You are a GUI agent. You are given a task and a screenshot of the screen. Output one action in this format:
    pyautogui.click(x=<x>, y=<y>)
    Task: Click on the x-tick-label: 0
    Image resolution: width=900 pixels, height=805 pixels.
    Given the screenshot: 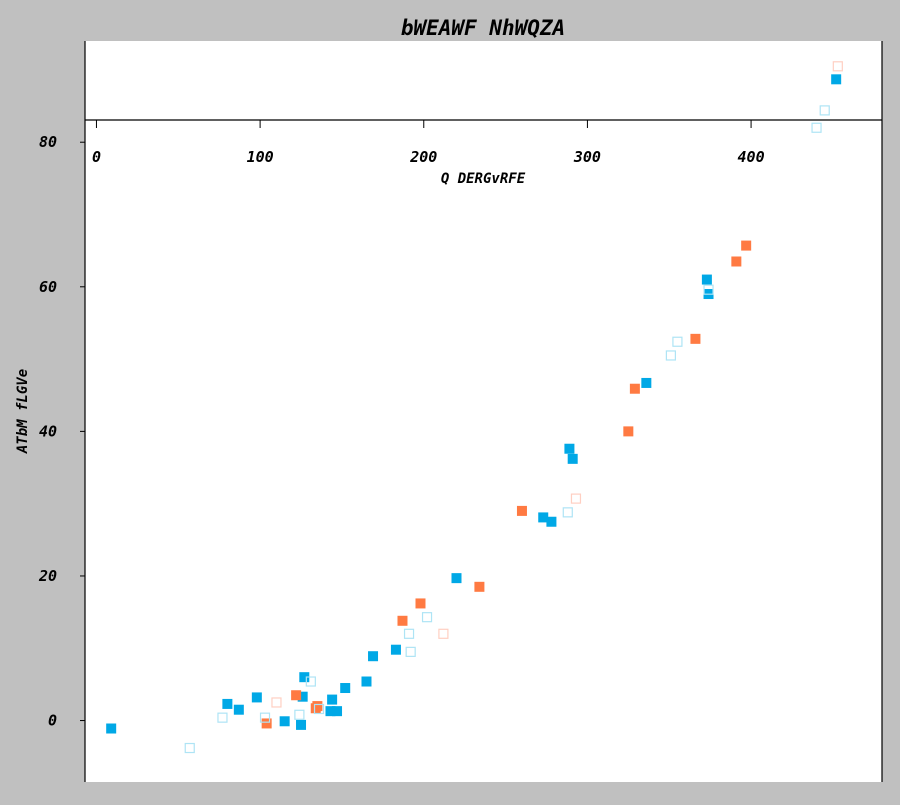 What is the action you would take?
    pyautogui.click(x=96, y=157)
    